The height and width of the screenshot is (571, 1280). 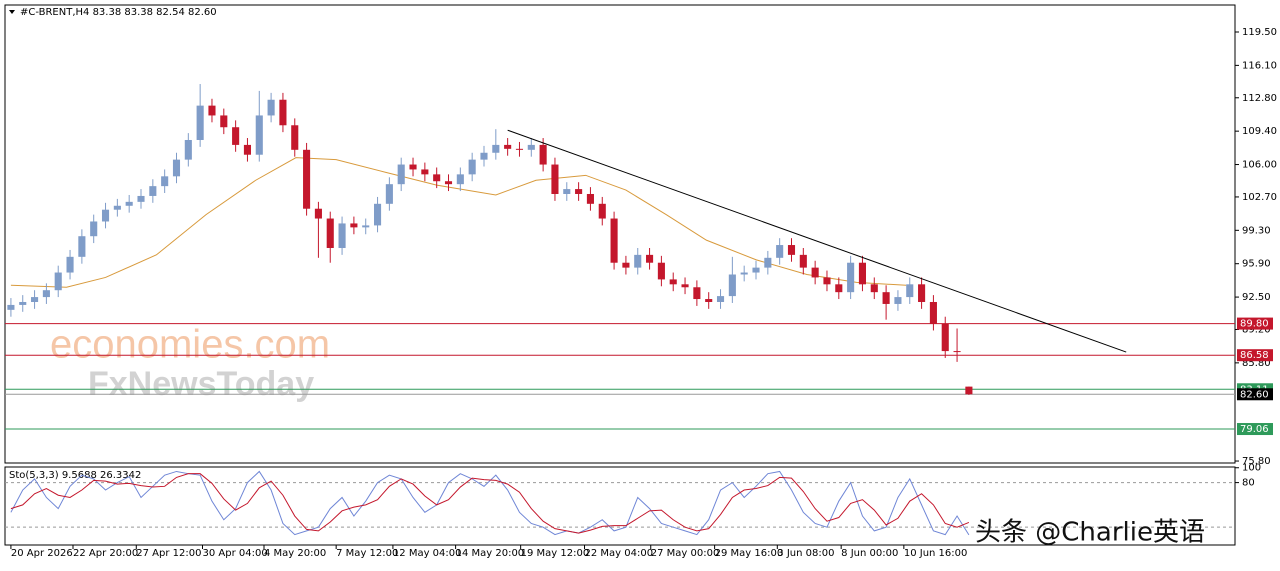 I want to click on x-tick-label: 19 May 12:00, so click(x=555, y=553).